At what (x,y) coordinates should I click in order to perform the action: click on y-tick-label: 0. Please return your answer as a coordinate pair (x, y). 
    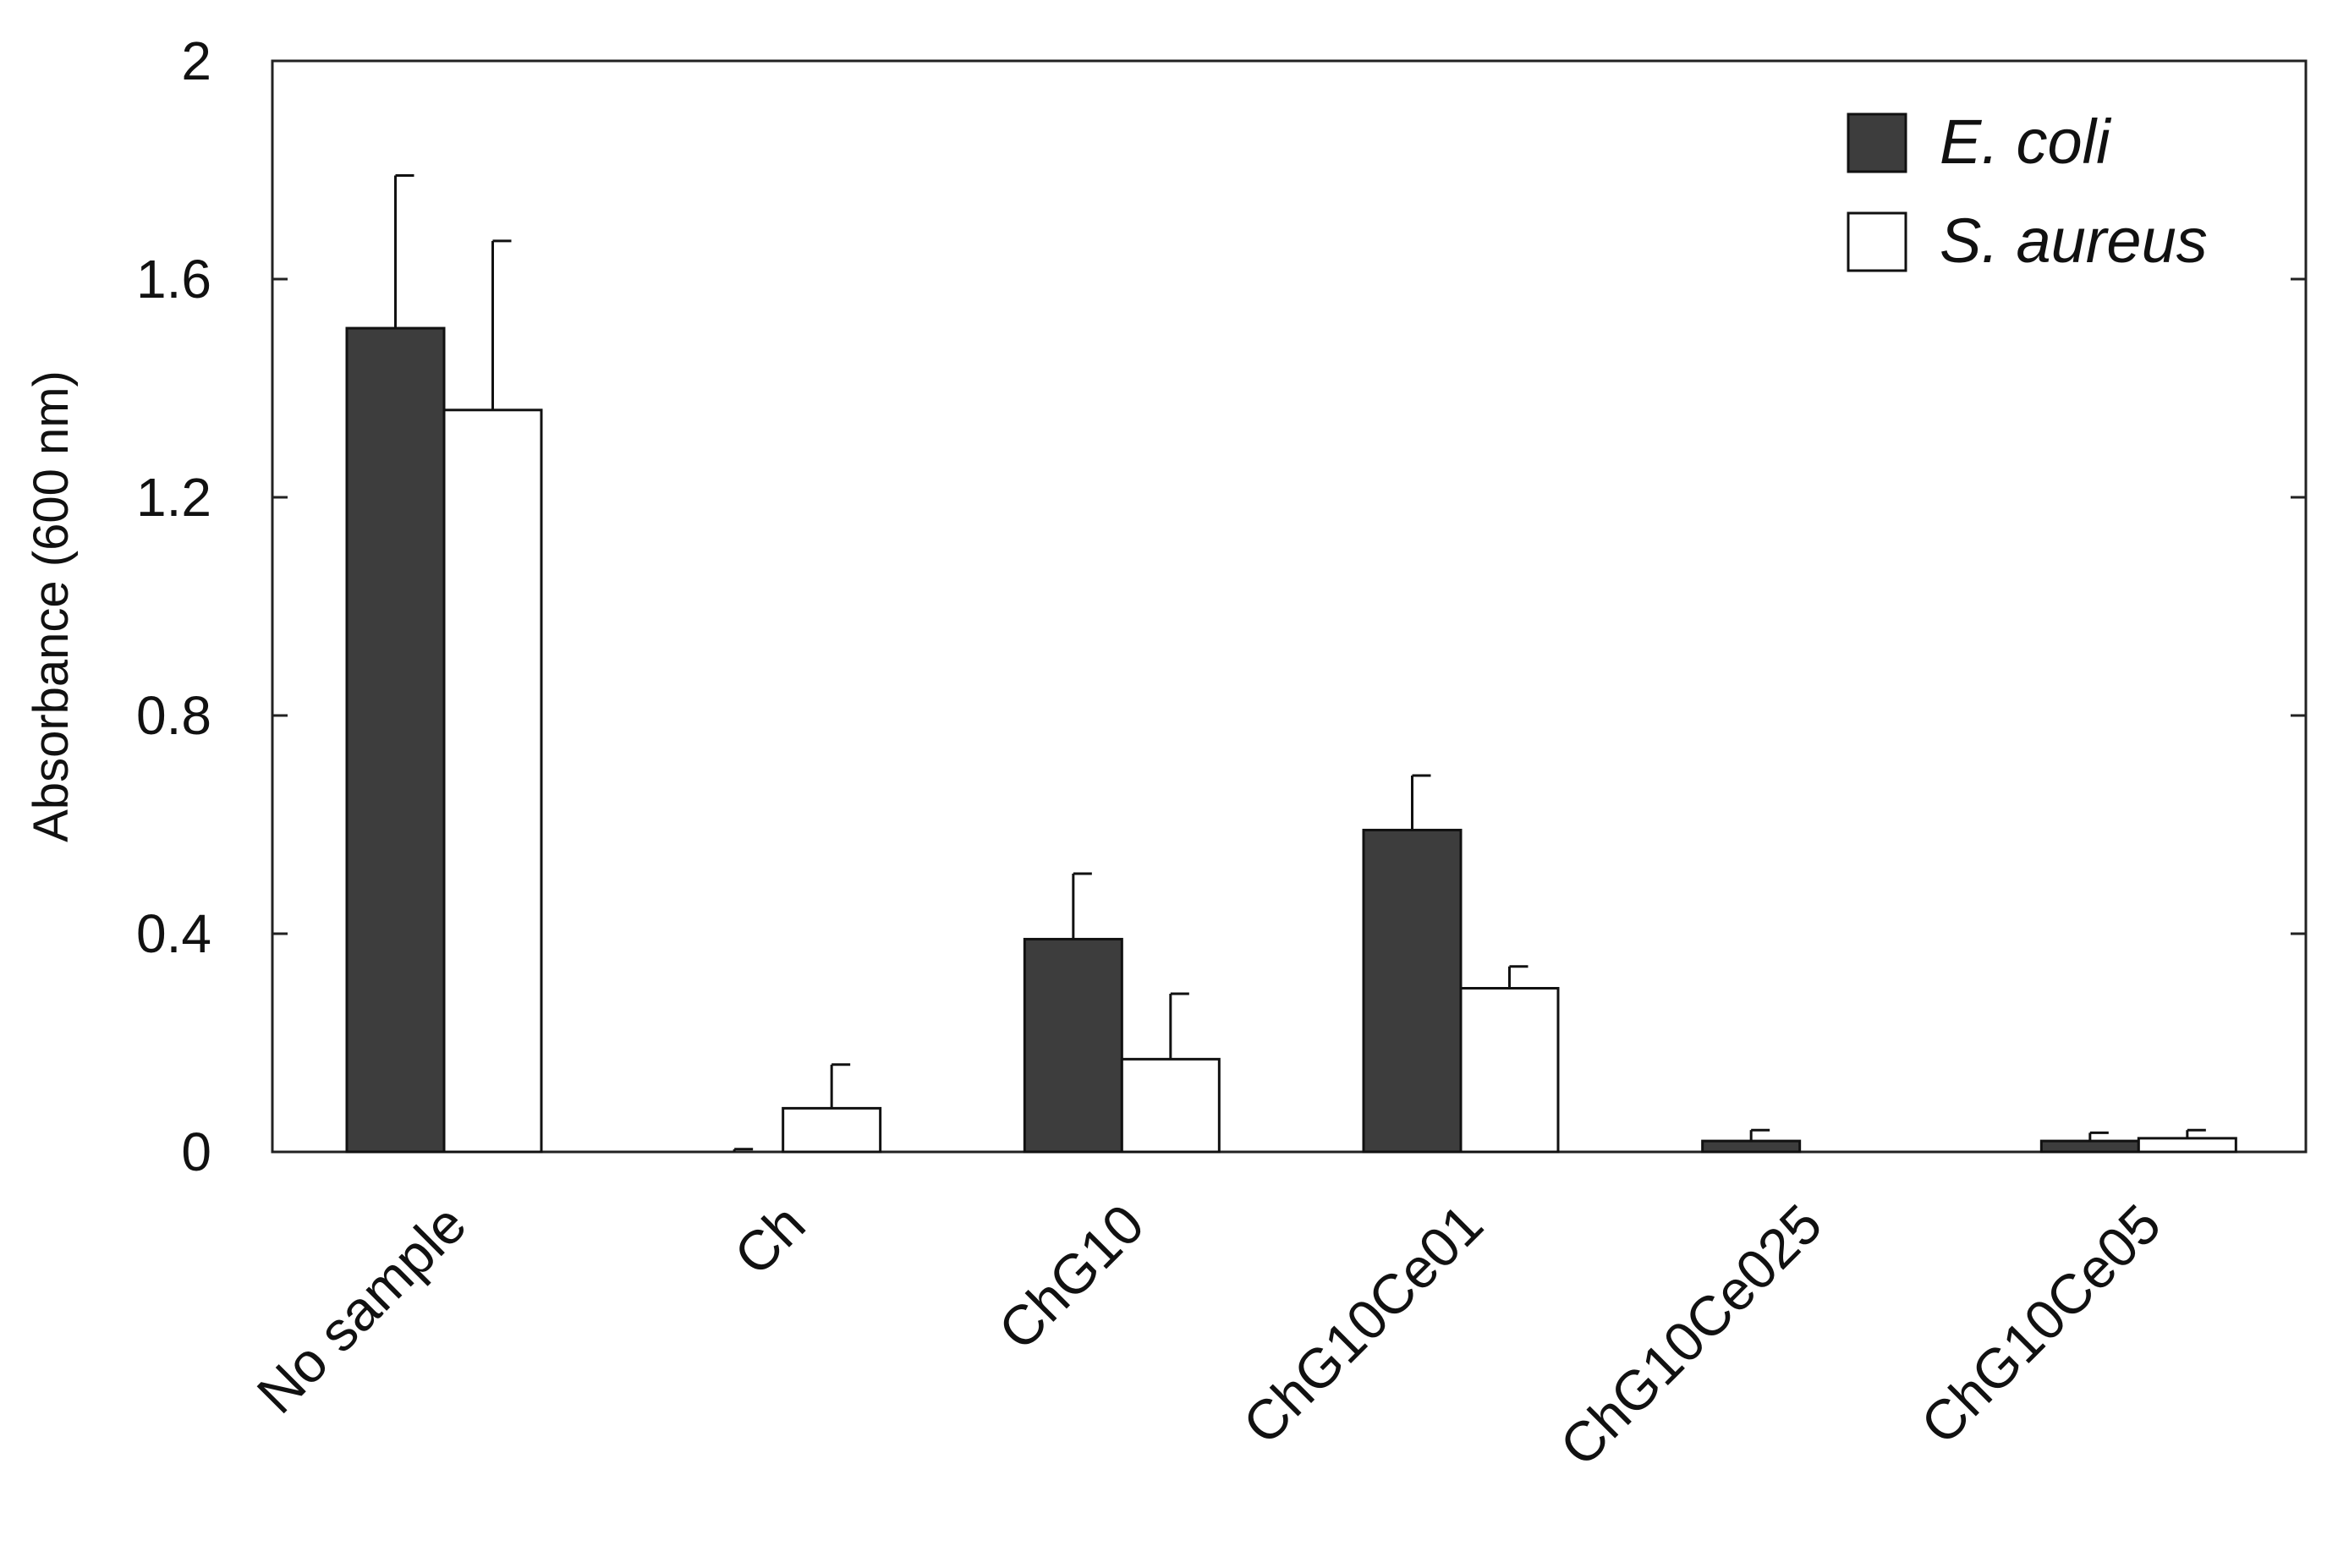
    Looking at the image, I should click on (196, 1151).